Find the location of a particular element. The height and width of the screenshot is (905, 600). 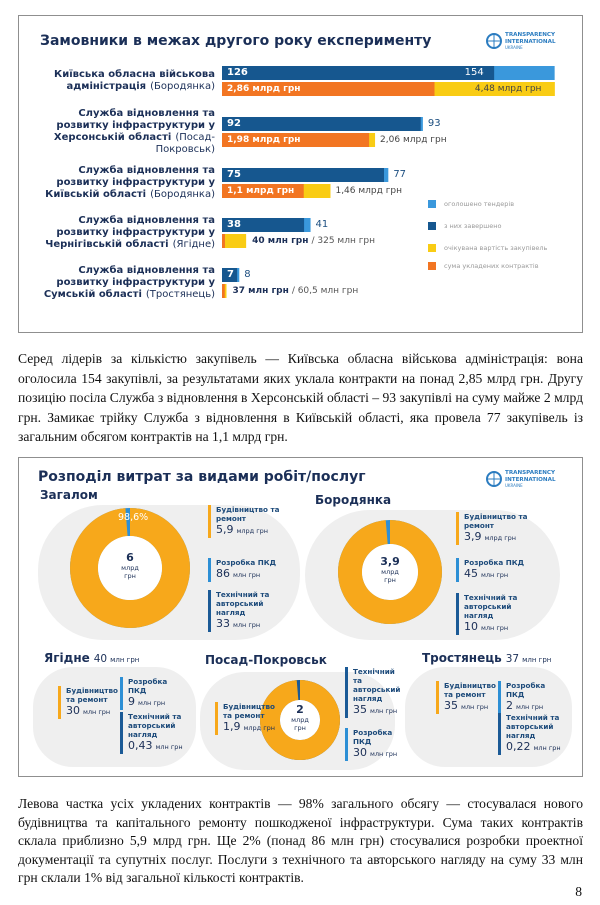

value-label: / 60,5 млн грн is located at coordinates (325, 291).